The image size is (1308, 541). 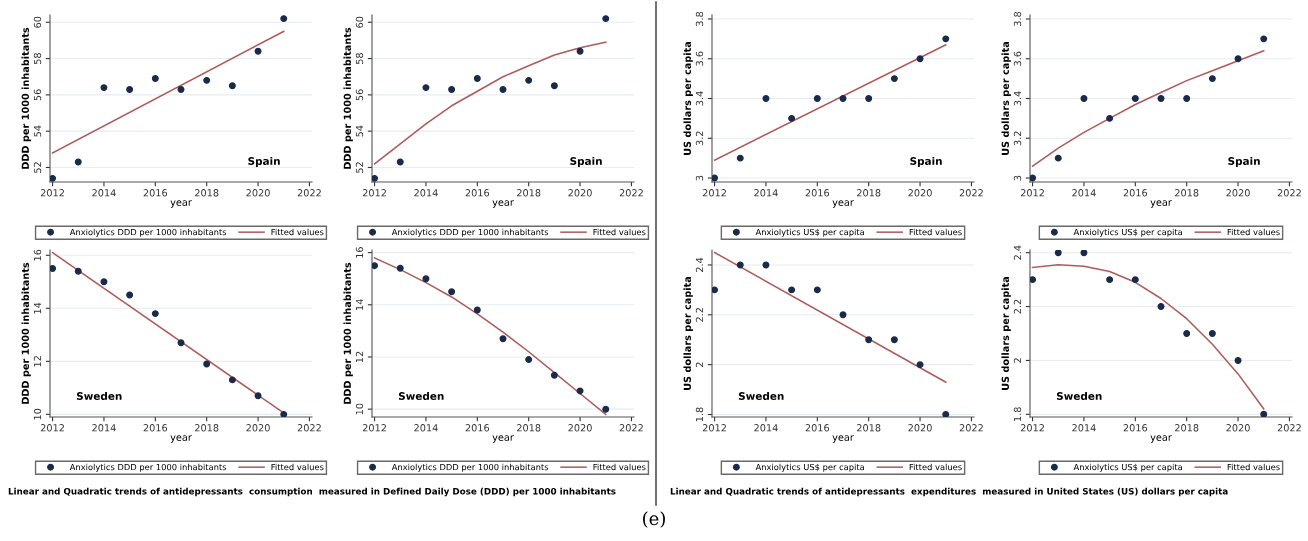 What do you see at coordinates (359, 357) in the screenshot?
I see `y-tick-label: 12` at bounding box center [359, 357].